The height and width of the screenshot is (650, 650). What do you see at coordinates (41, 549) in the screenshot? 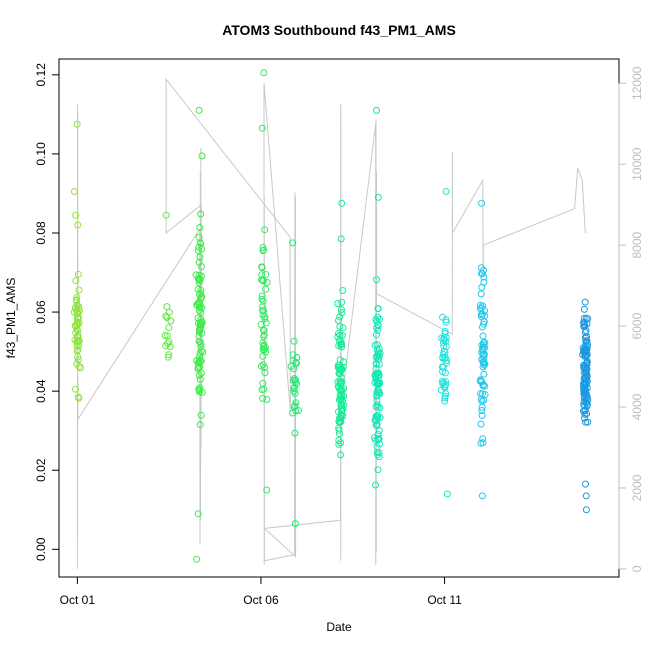
I see `y-tick-label: 0.00` at bounding box center [41, 549].